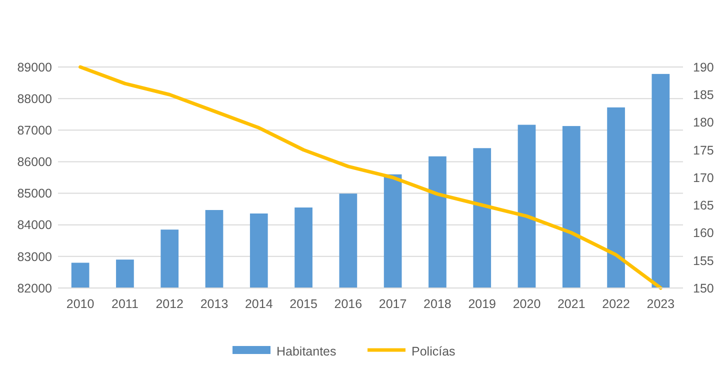 Image resolution: width=720 pixels, height=371 pixels. I want to click on x-tick-label: 2014, so click(258, 304).